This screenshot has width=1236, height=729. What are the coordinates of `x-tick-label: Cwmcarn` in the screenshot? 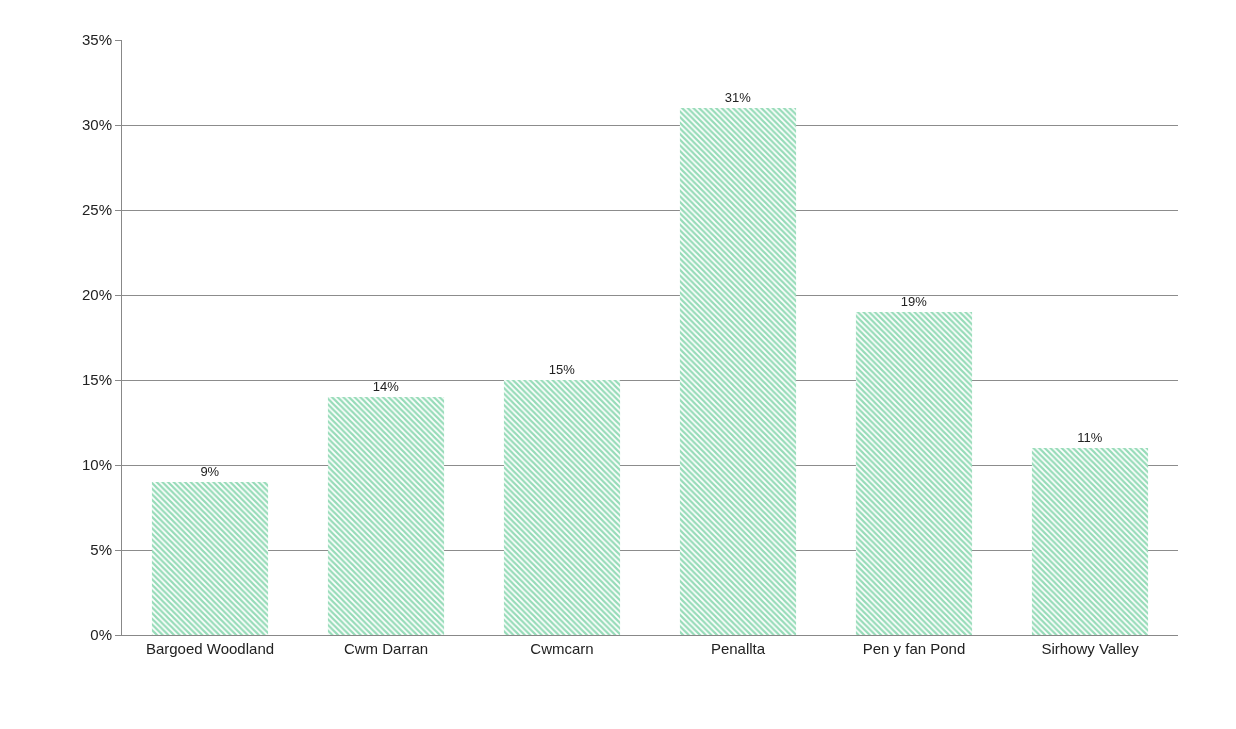 It's located at (562, 648).